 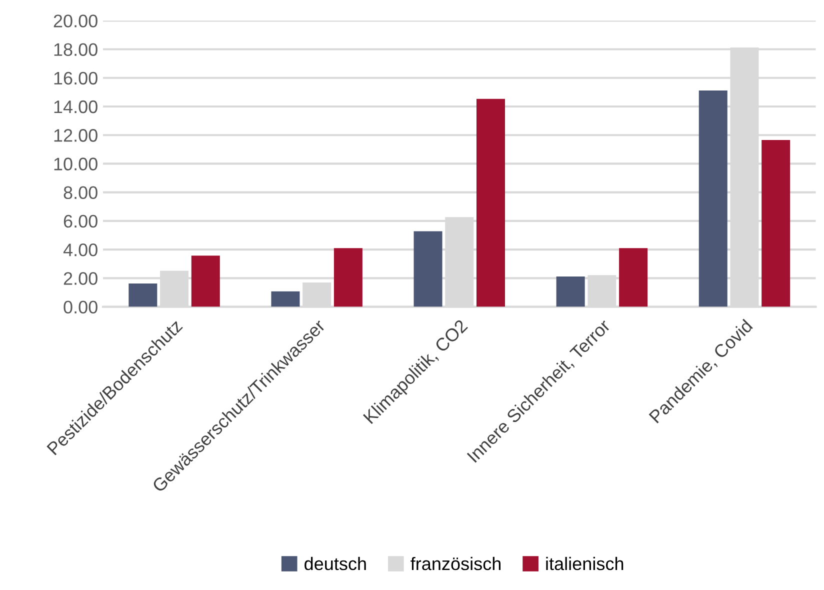 I want to click on y-tick-label: 14.00, so click(x=76, y=107).